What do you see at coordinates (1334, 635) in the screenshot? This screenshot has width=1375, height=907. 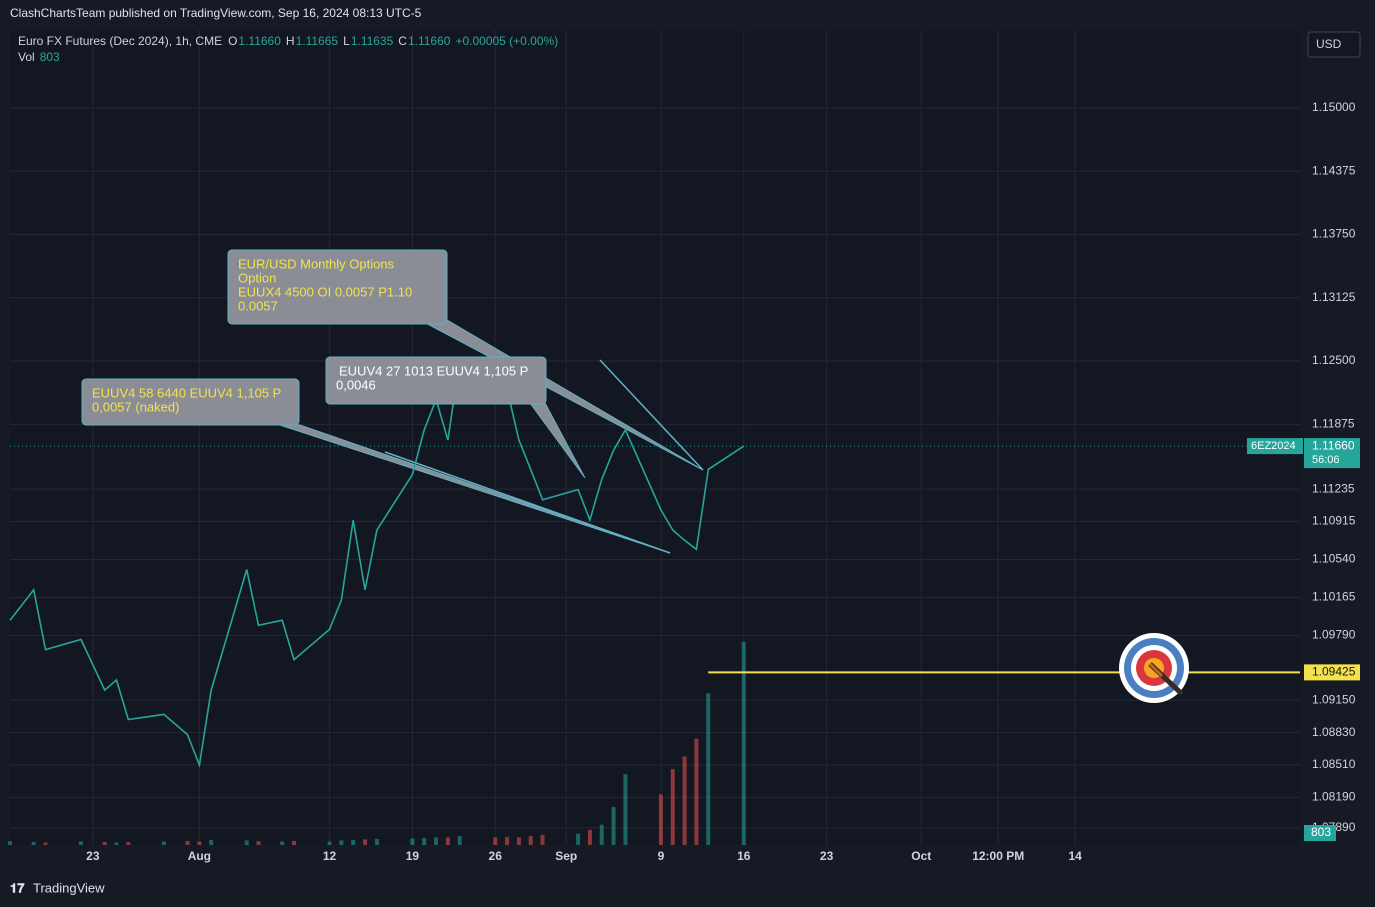 I see `y-tick-label: 1.09790` at bounding box center [1334, 635].